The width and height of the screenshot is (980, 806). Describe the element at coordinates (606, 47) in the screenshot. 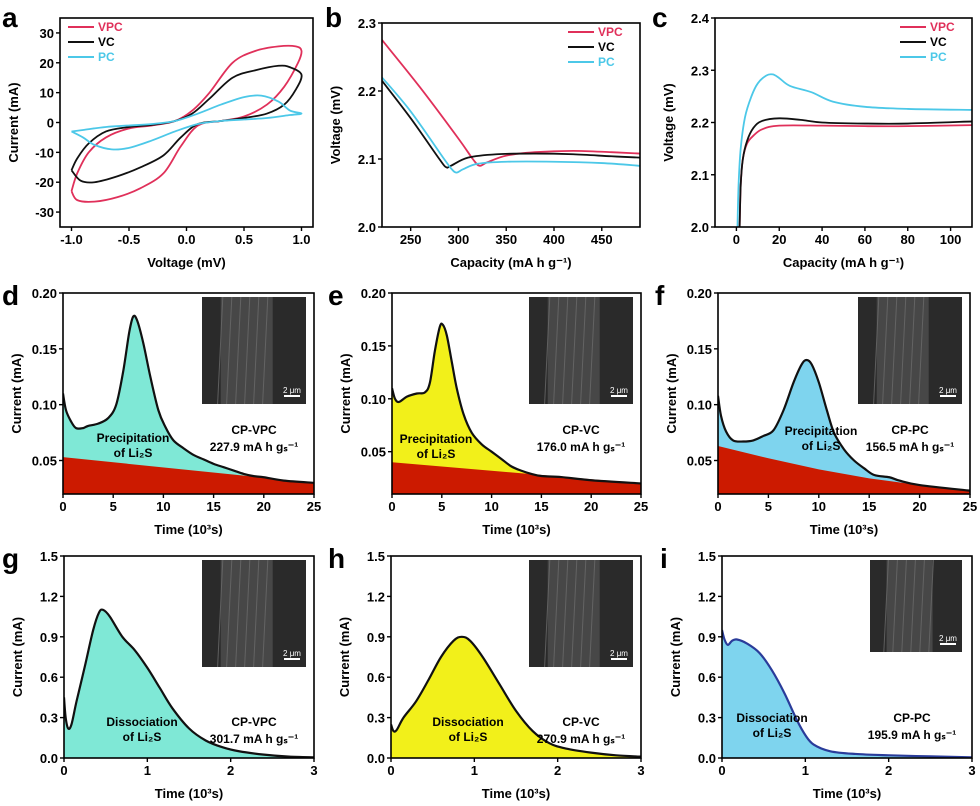

I see `legend-label-vc: VC` at that location.